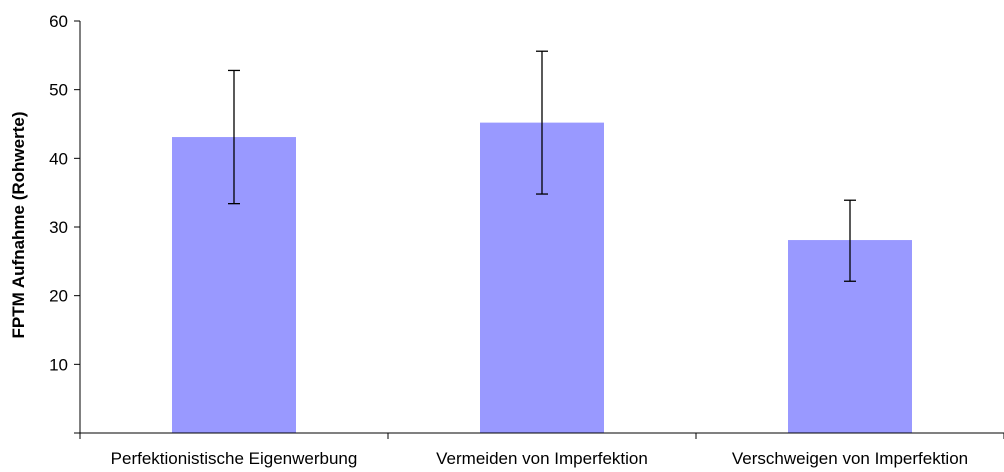  What do you see at coordinates (234, 458) in the screenshot?
I see `x-tick-label-1: Perfektionistische Eigenwerbung` at bounding box center [234, 458].